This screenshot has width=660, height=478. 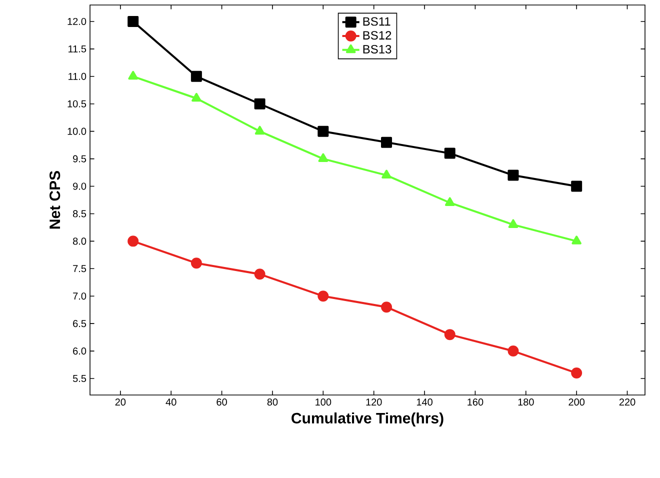 I want to click on x-tick-label: 160, so click(x=476, y=402).